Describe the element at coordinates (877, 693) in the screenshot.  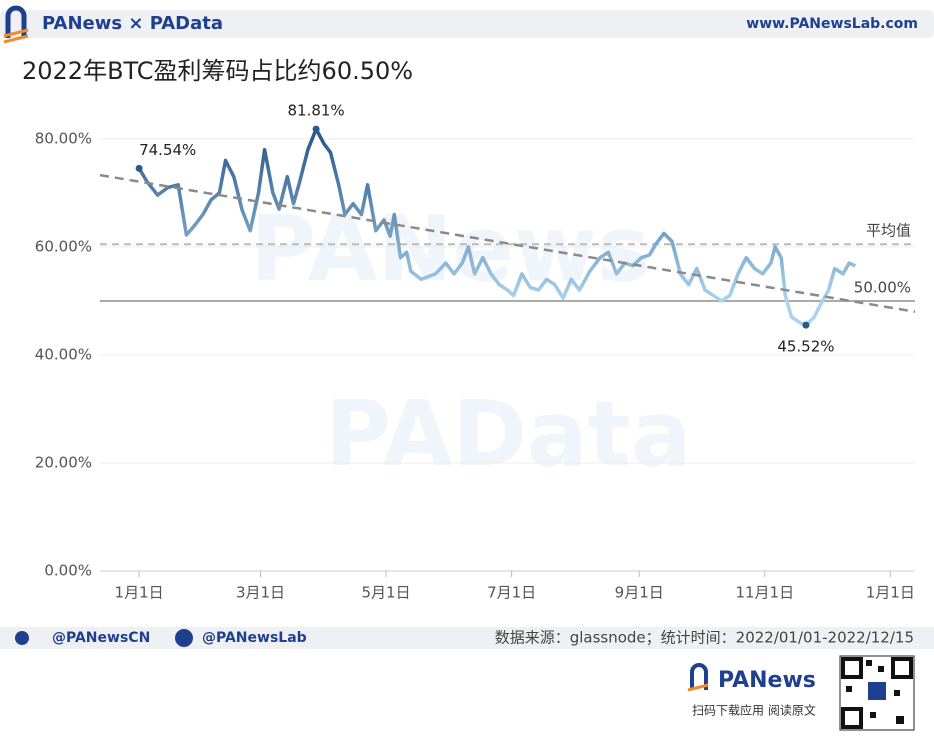
I see `qr-code` at that location.